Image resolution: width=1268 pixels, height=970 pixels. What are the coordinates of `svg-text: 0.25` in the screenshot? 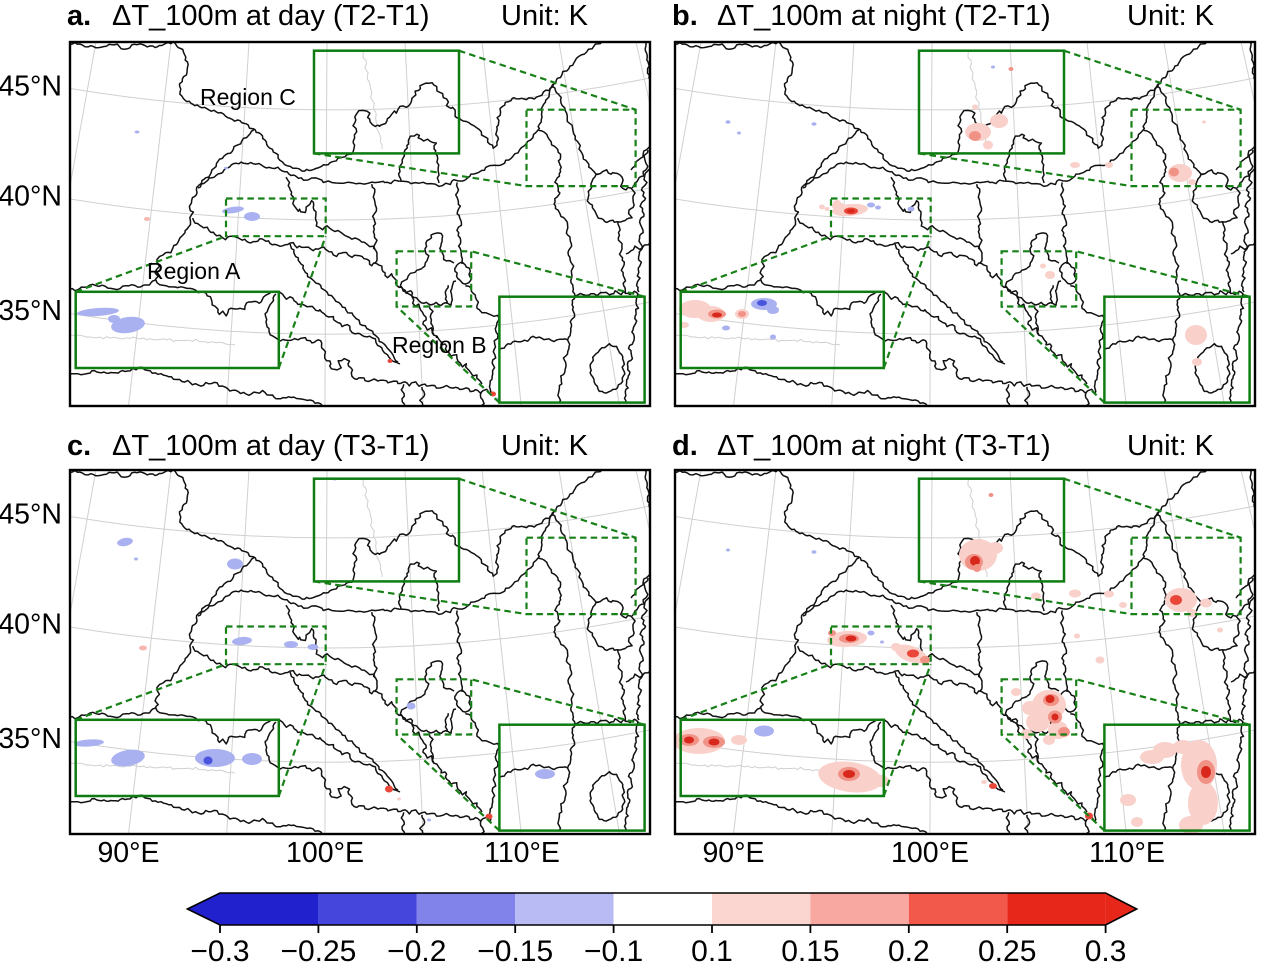 It's located at (1007, 950).